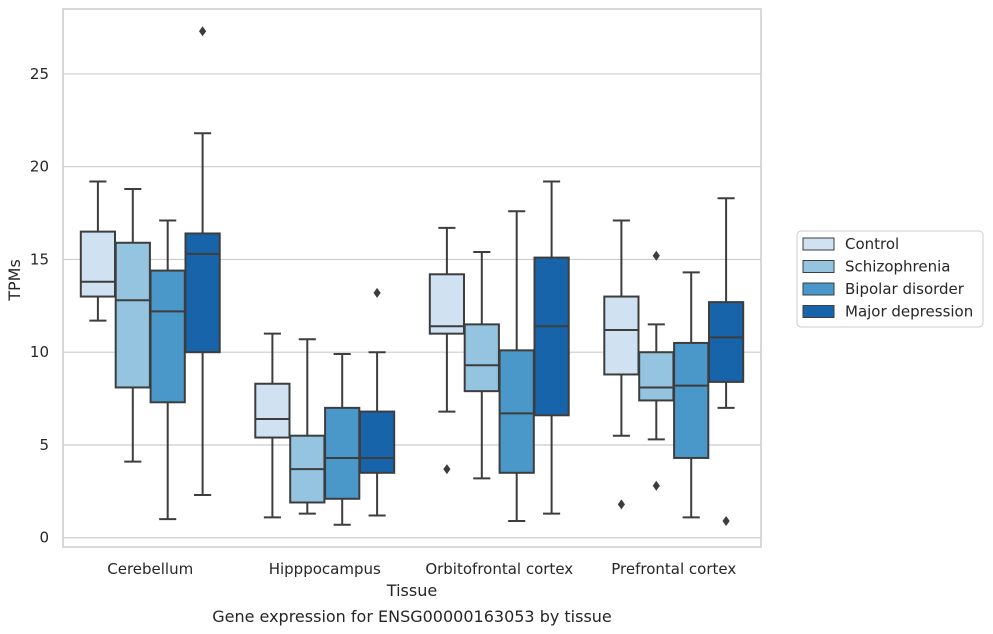 This screenshot has height=634, width=993. Describe the element at coordinates (39, 306) in the screenshot. I see `y-tick-labels: 0 5 10 15 20 25` at that location.